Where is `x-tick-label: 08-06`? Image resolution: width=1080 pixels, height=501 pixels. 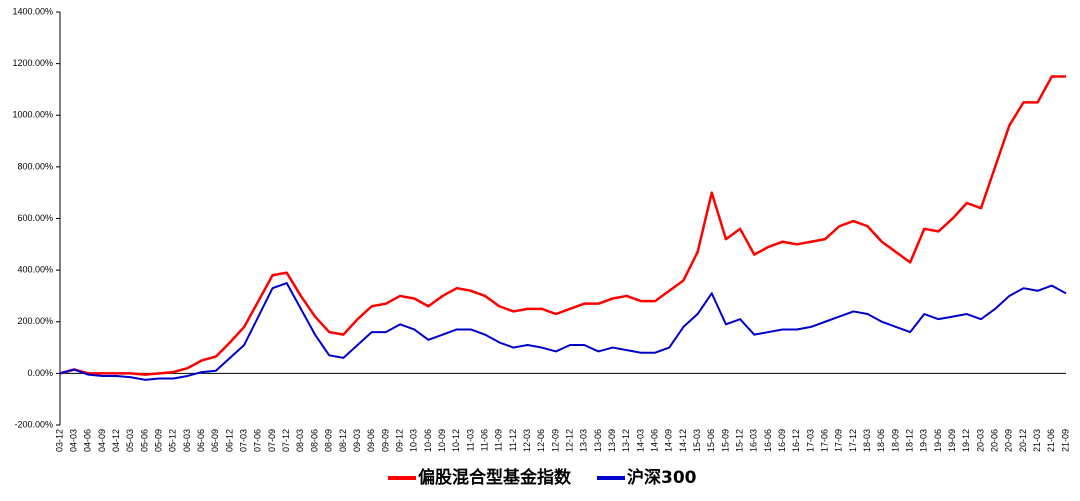
x-tick-label: 08-06 is located at coordinates (314, 440).